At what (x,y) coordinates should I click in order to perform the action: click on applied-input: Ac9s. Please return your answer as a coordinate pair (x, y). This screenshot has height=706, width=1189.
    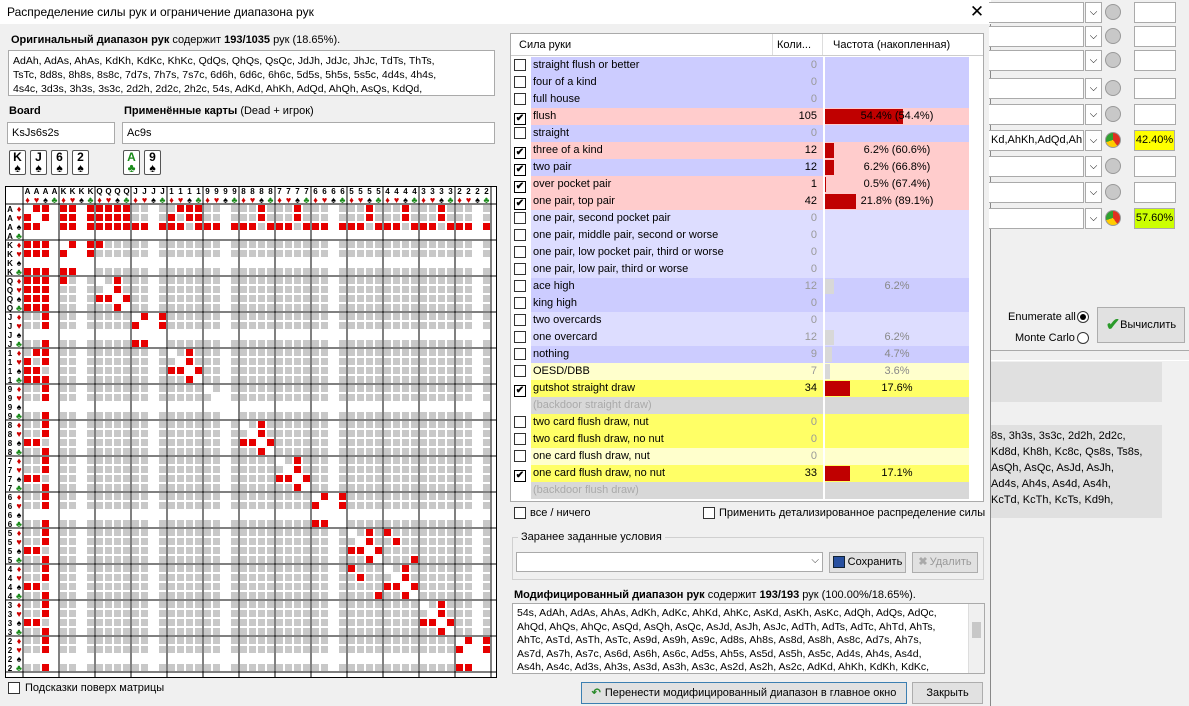
    Looking at the image, I should click on (308, 133).